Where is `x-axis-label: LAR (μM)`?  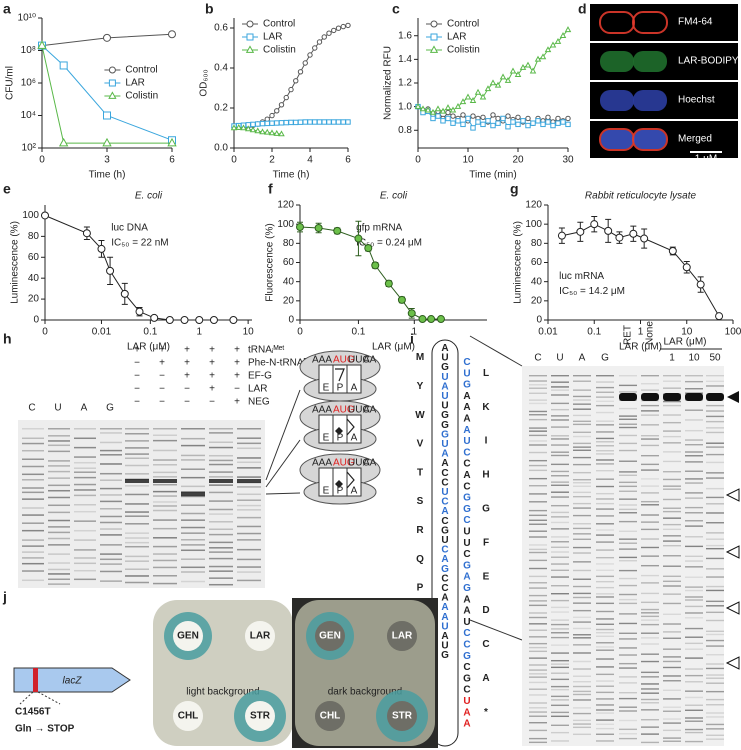
x-axis-label: LAR (μM) is located at coordinates (640, 347).